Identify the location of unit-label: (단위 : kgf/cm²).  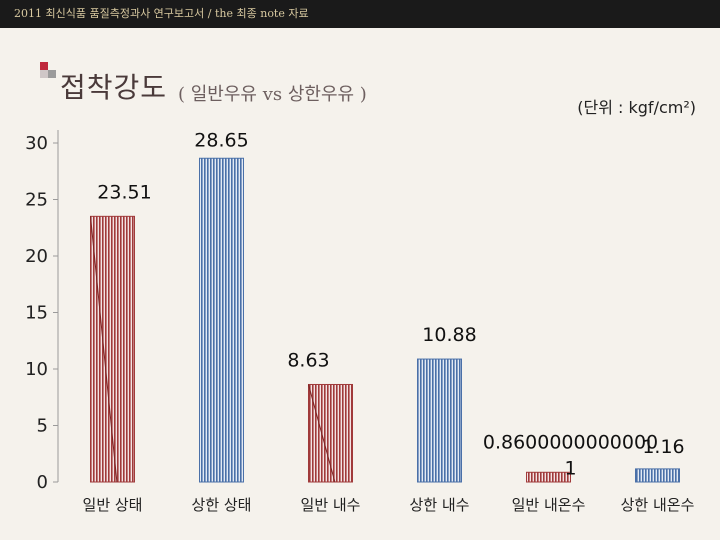
(636, 107).